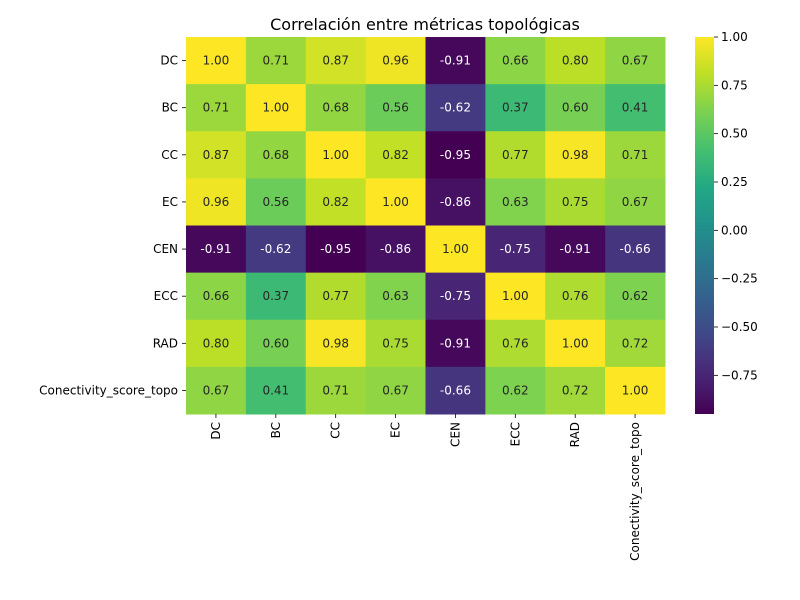  I want to click on column-tick-labels: DC BC CC EC CEN ECC RAD Conectivity_score_topo, so click(425, 487).